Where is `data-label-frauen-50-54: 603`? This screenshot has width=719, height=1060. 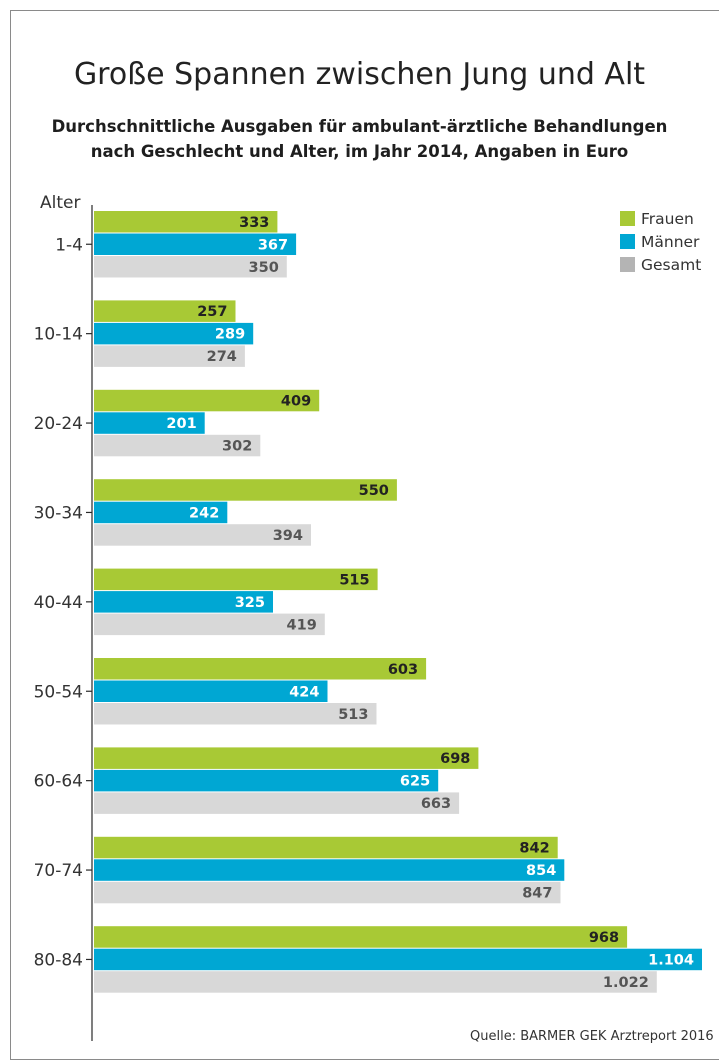
data-label-frauen-50-54: 603 is located at coordinates (403, 670).